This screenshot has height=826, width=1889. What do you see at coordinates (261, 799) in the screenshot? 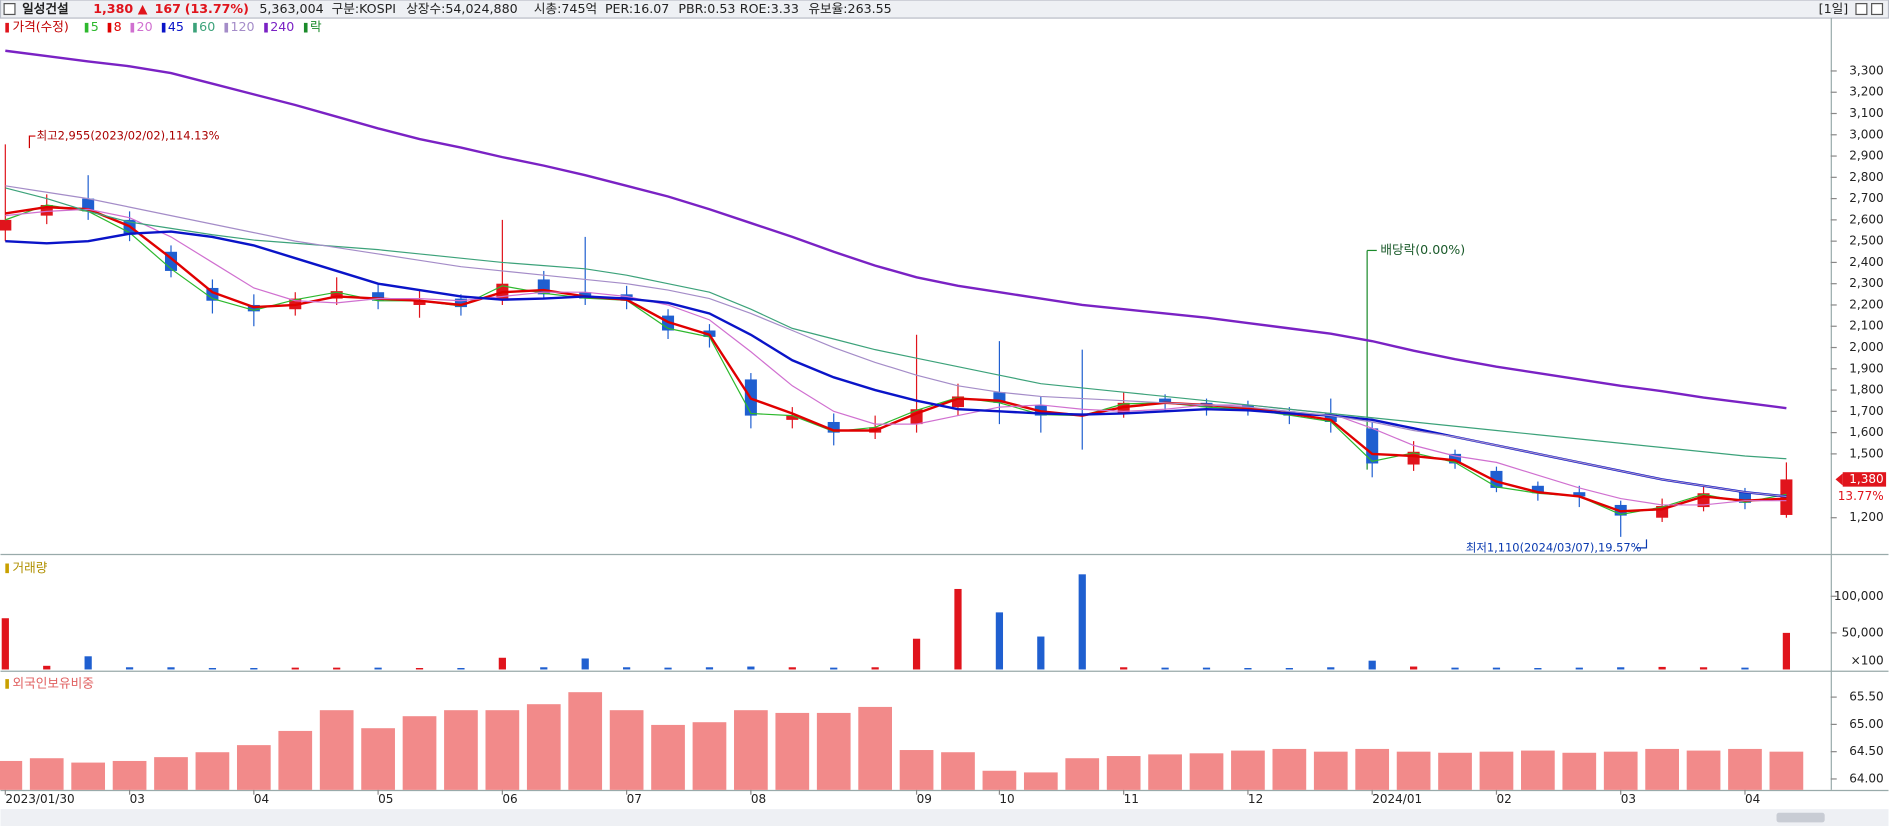
I see `x-tick-label: 04` at bounding box center [261, 799].